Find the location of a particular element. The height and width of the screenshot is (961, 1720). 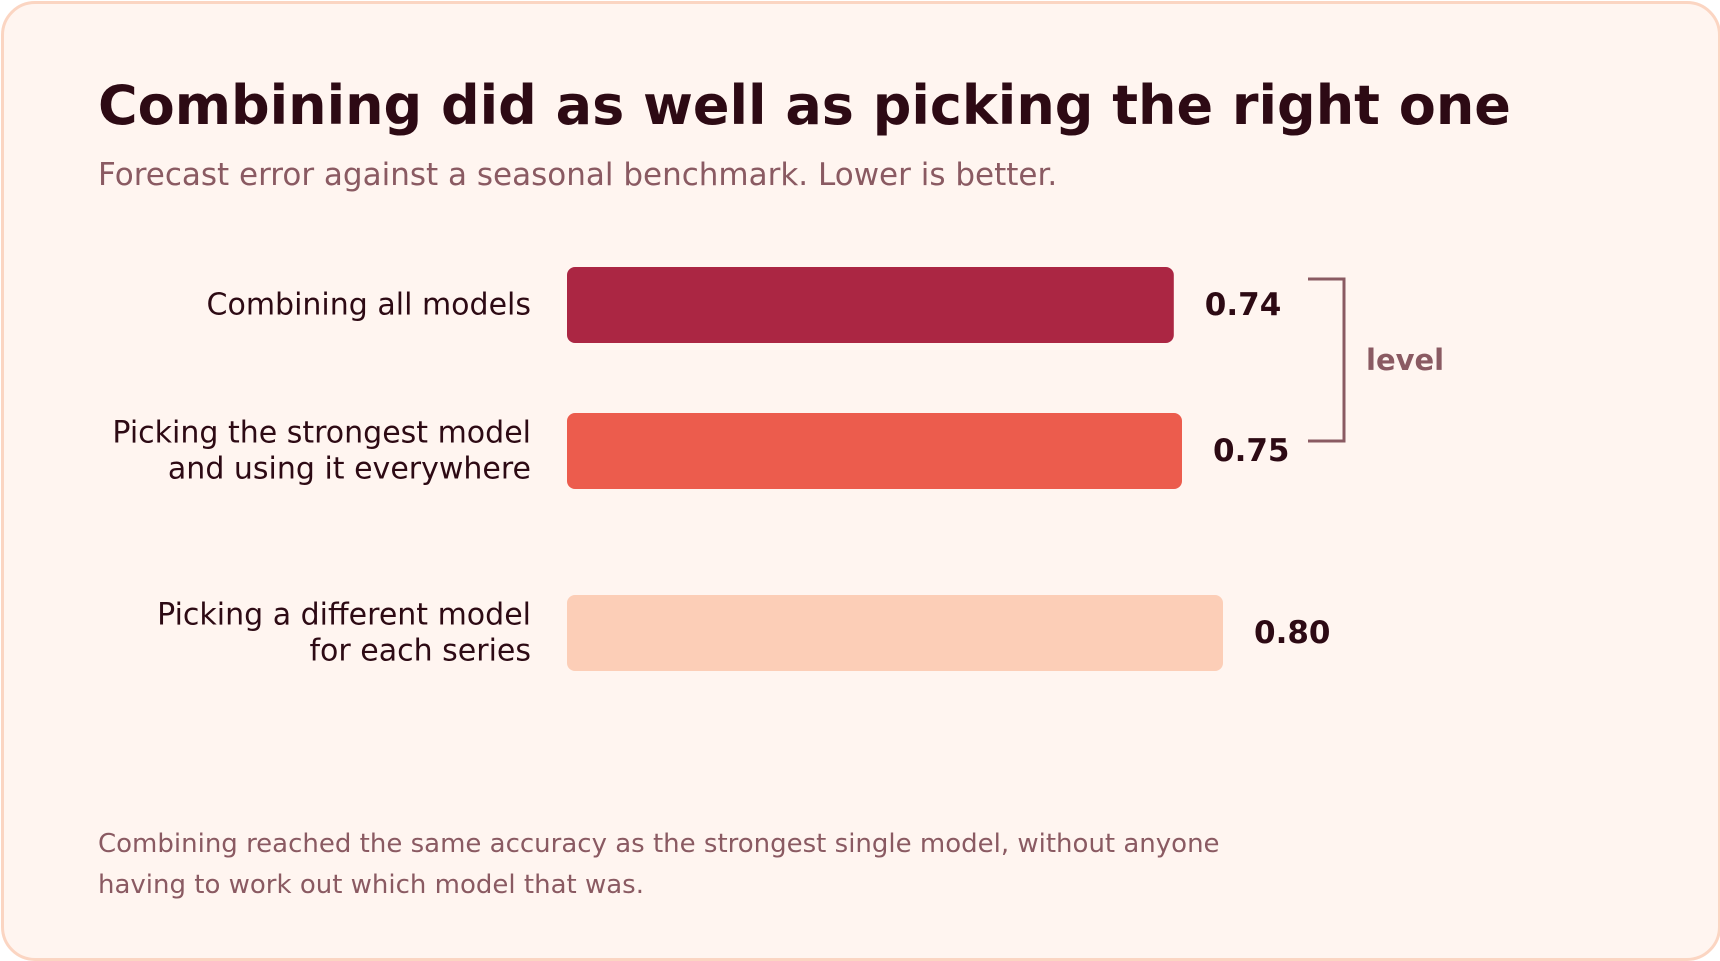

category-label-3-line-1: Picking a different model is located at coordinates (344, 615).